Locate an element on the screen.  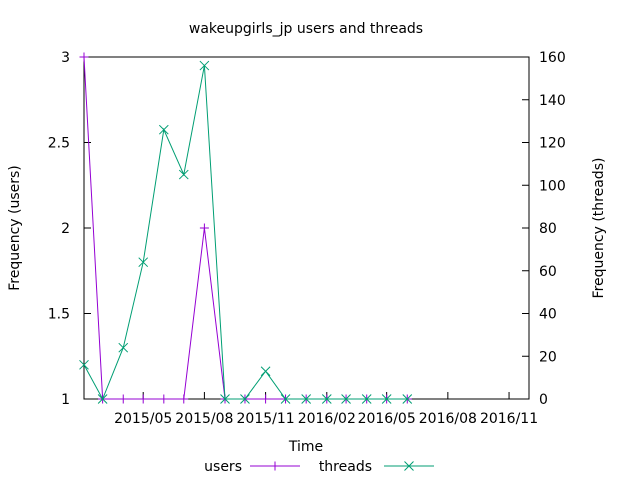
right-tick-label: 100 is located at coordinates (552, 186).